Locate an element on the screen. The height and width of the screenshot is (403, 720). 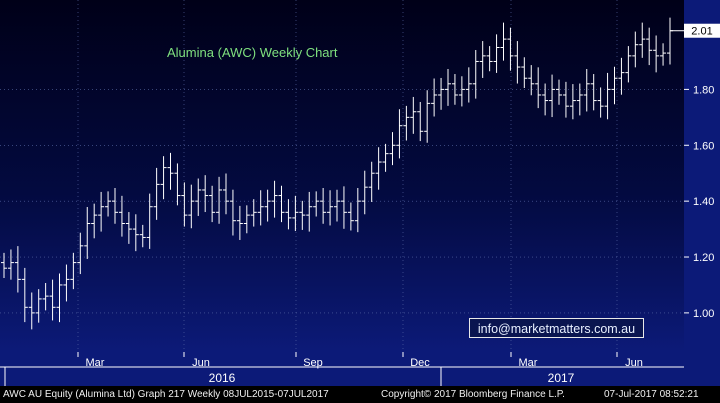
x-year-label: 2017 is located at coordinates (561, 378).